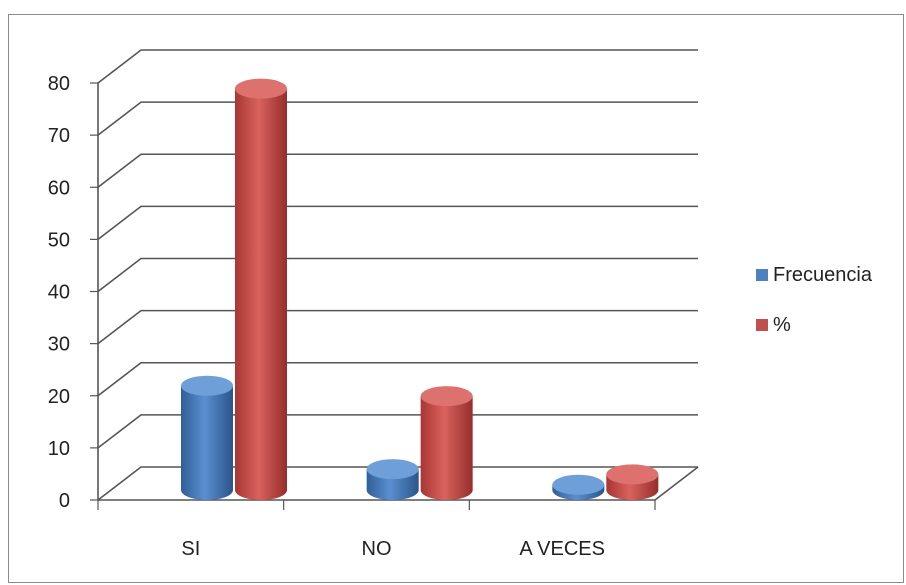 The height and width of the screenshot is (585, 906). Describe the element at coordinates (190, 549) in the screenshot. I see `x-tick-label: SI` at that location.